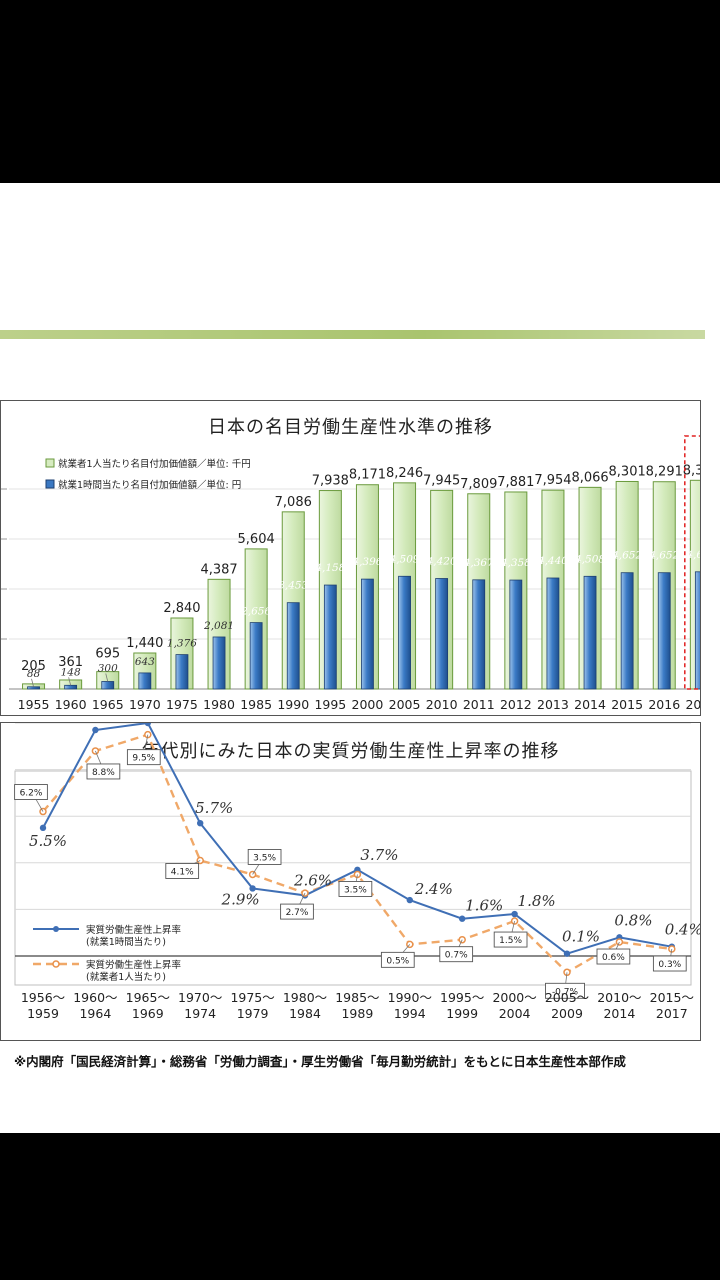 This screenshot has width=720, height=1280. What do you see at coordinates (552, 480) in the screenshot?
I see `green-bar-value-label: 7,954` at bounding box center [552, 480].